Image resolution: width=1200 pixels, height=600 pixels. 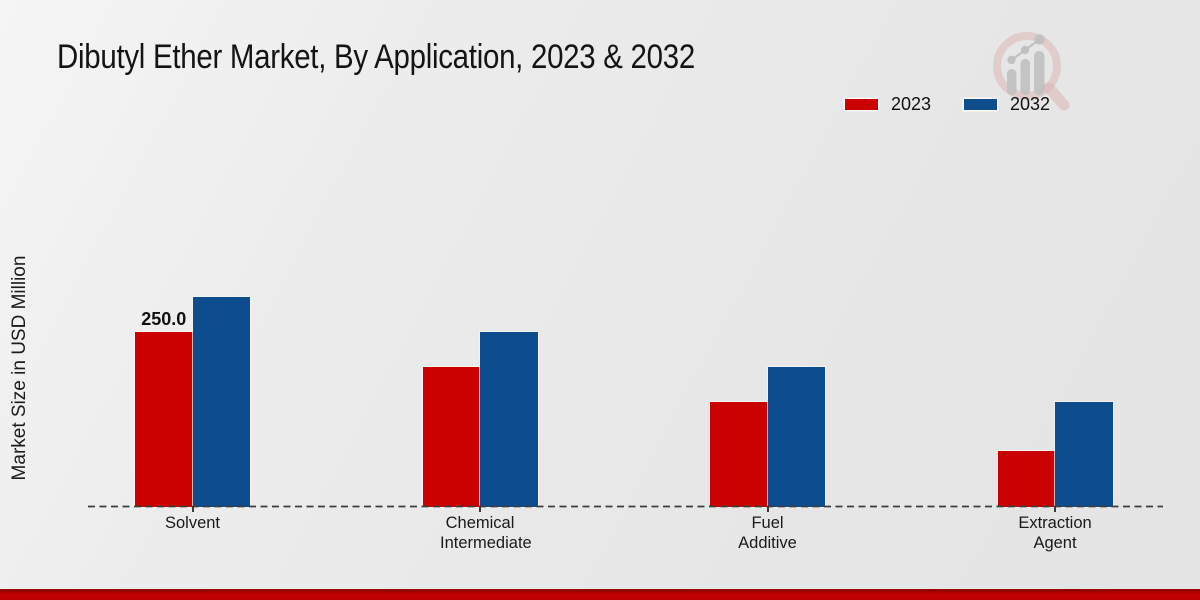 I want to click on bar-2032-solvent, so click(x=221, y=401).